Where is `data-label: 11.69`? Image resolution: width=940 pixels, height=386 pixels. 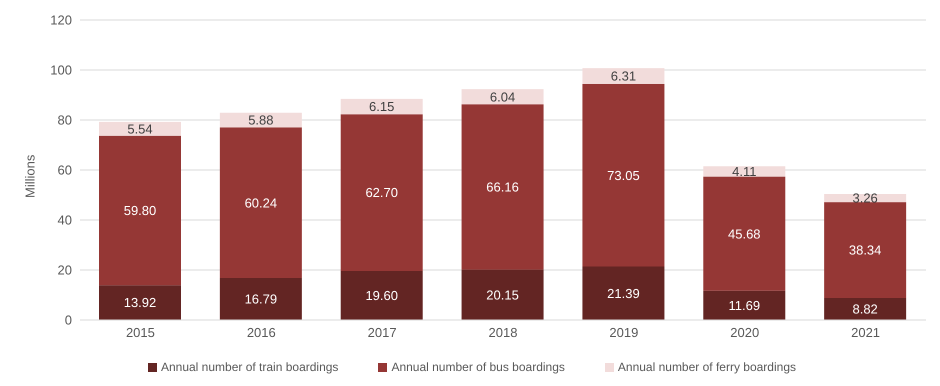
data-label: 11.69 is located at coordinates (744, 306).